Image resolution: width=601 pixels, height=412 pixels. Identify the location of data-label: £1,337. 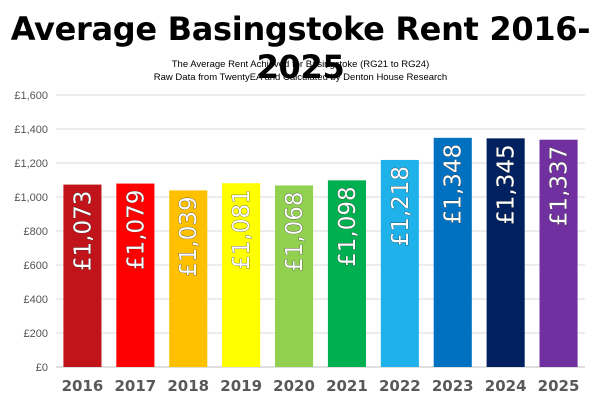
(560, 186).